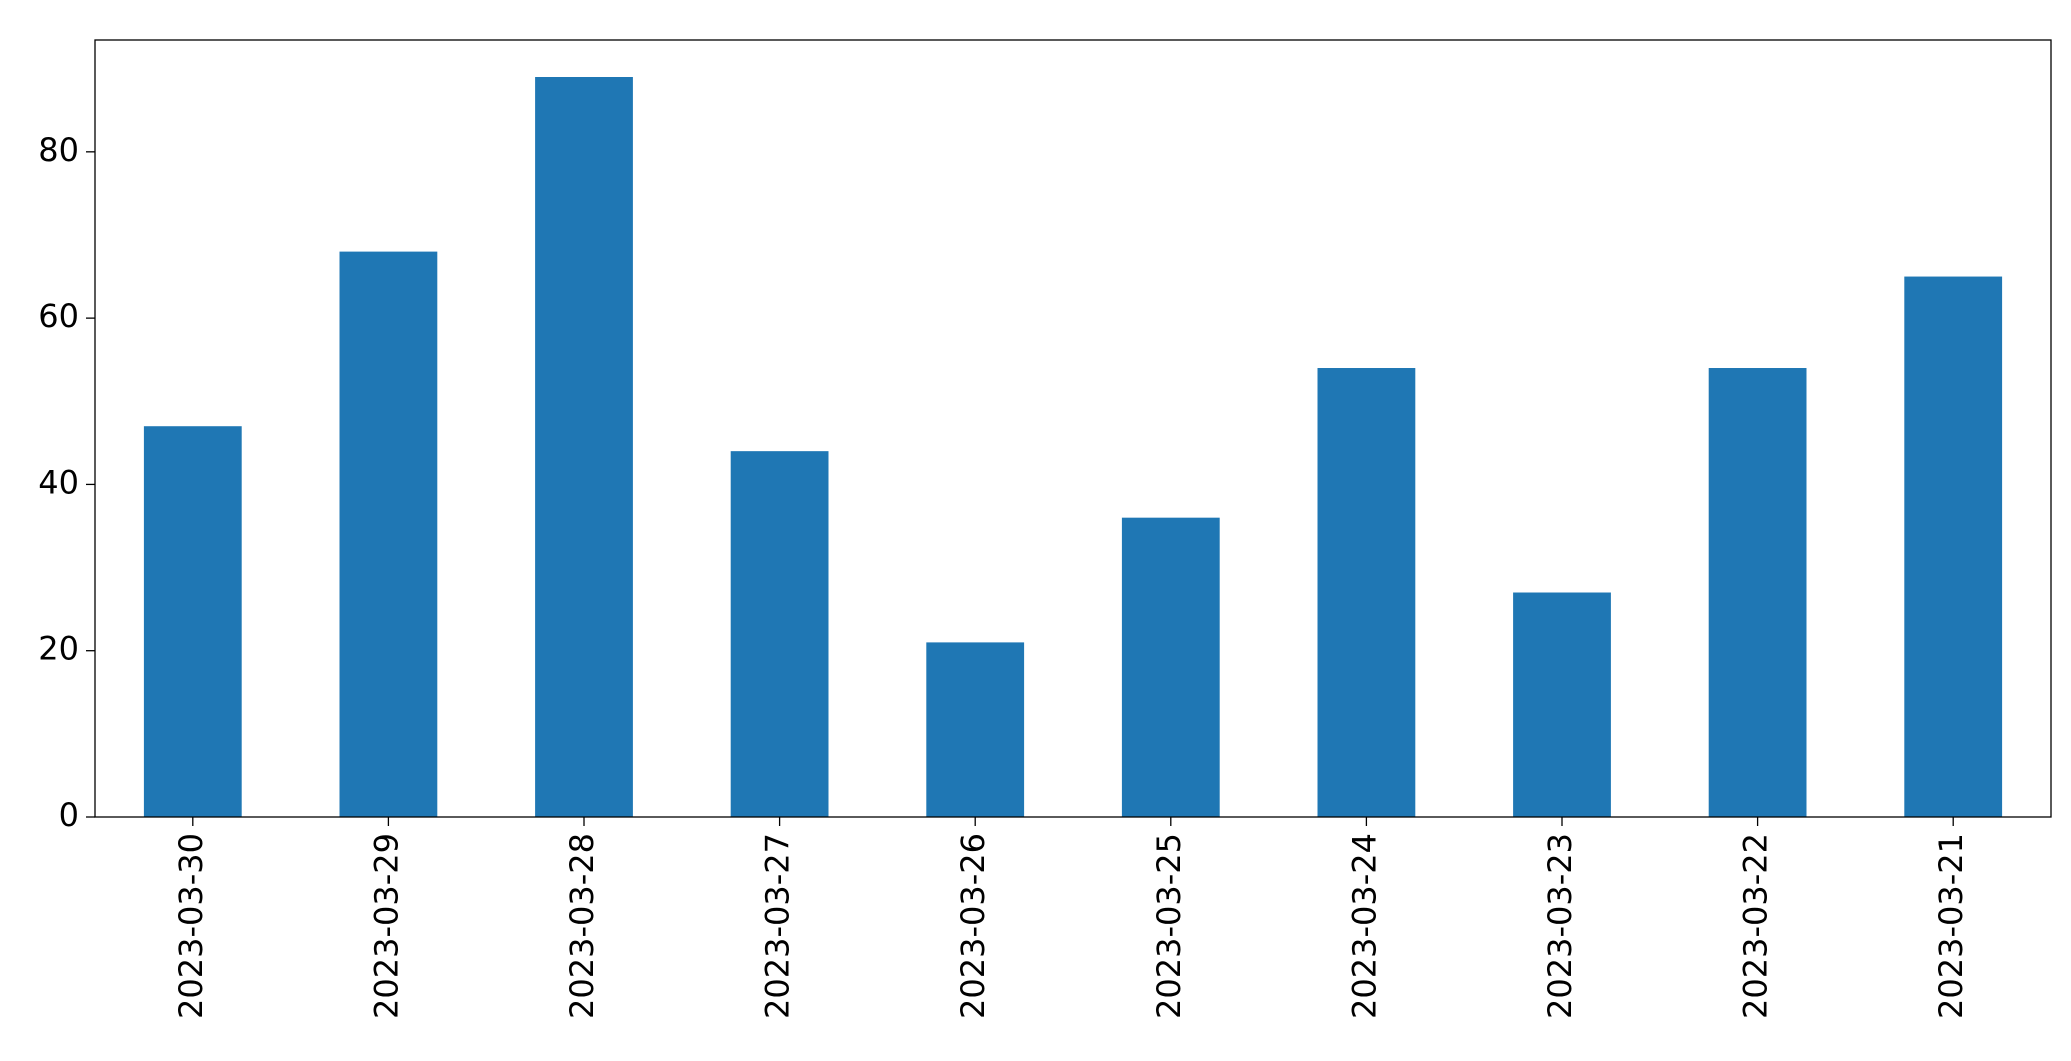 This screenshot has width=2071, height=1061. What do you see at coordinates (58, 316) in the screenshot?
I see `y-tick-label: 60` at bounding box center [58, 316].